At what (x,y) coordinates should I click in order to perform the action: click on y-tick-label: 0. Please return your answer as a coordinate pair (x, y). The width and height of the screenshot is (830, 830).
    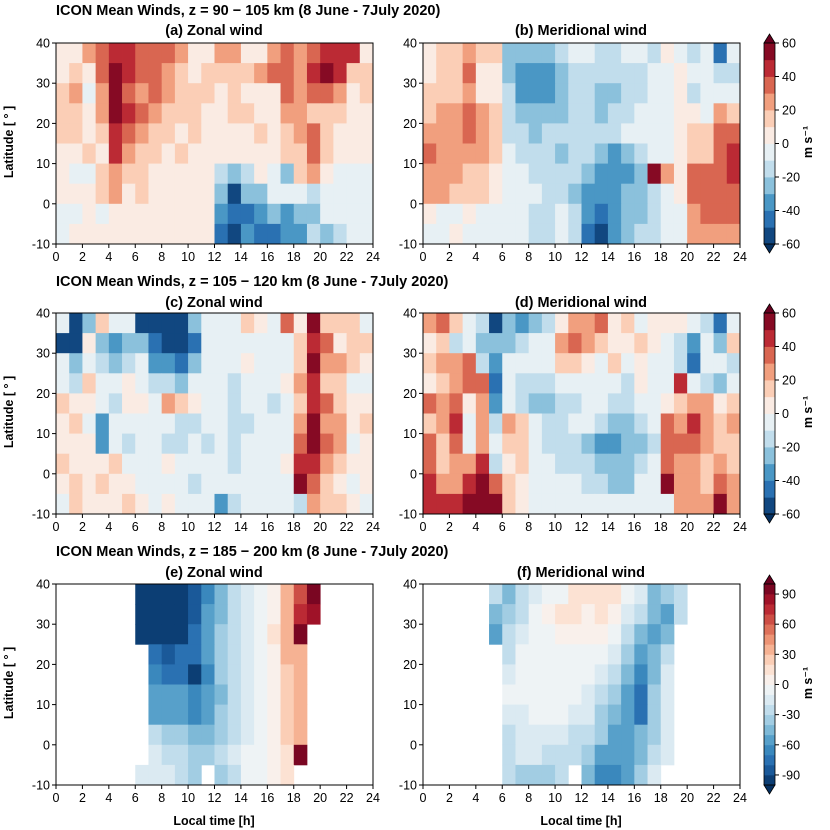
    Looking at the image, I should click on (413, 745).